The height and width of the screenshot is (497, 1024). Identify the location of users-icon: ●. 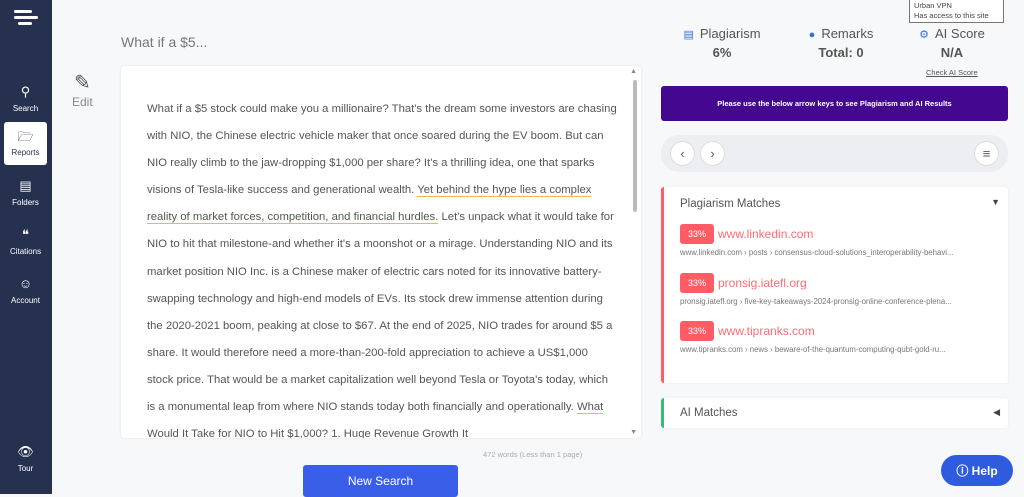
(812, 35).